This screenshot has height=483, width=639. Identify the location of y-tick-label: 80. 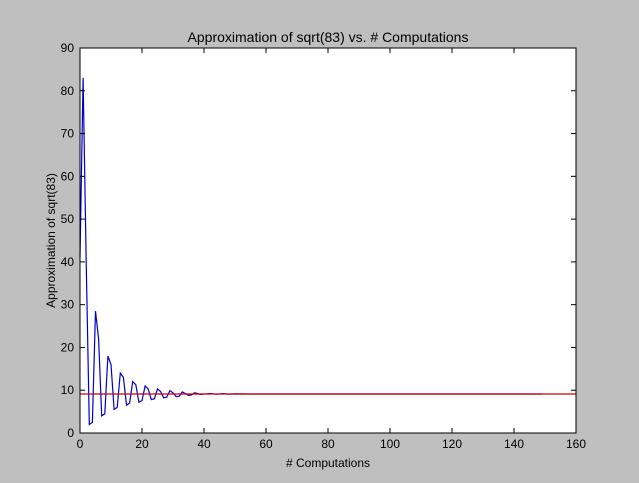
(68, 91).